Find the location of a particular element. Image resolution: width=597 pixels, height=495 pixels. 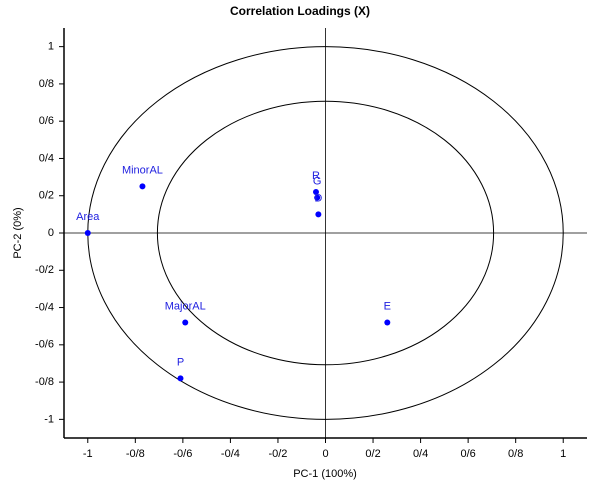

x-tick-label: -0/4 is located at coordinates (230, 454).